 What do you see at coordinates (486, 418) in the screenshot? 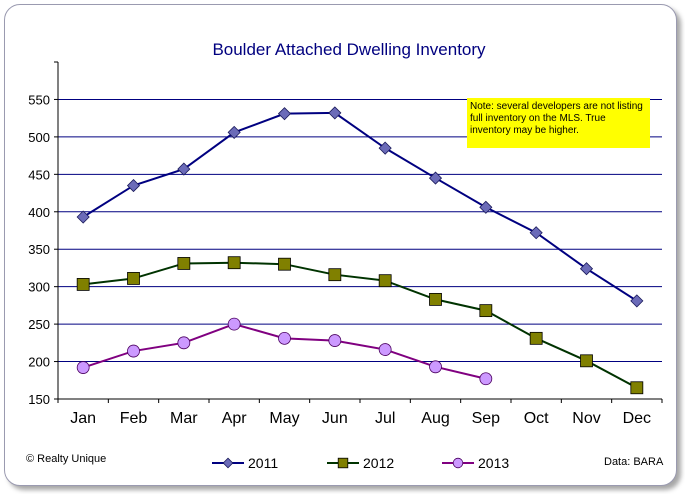
I see `x-tick-label: Sep` at bounding box center [486, 418].